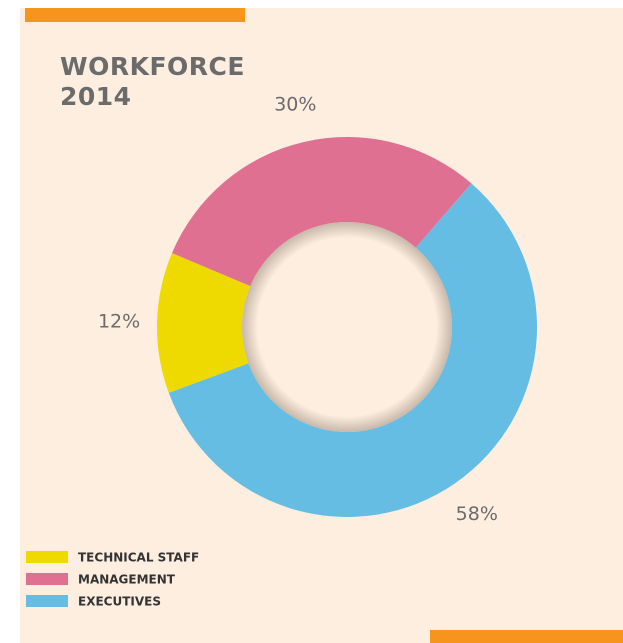 The height and width of the screenshot is (643, 623). I want to click on value-label: 58%, so click(477, 514).